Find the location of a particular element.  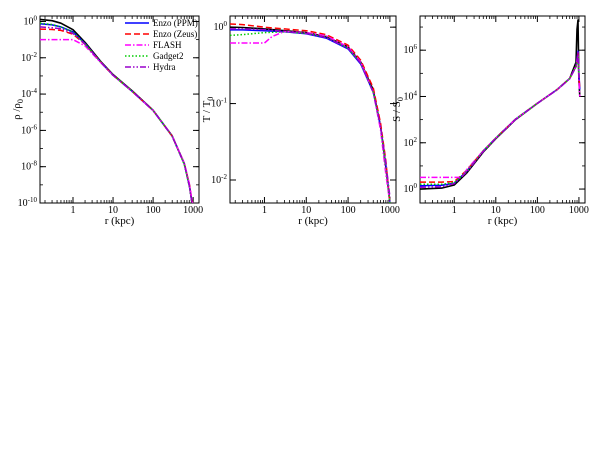

y-tick-label: 10⁻⁸ is located at coordinates (29, 166).